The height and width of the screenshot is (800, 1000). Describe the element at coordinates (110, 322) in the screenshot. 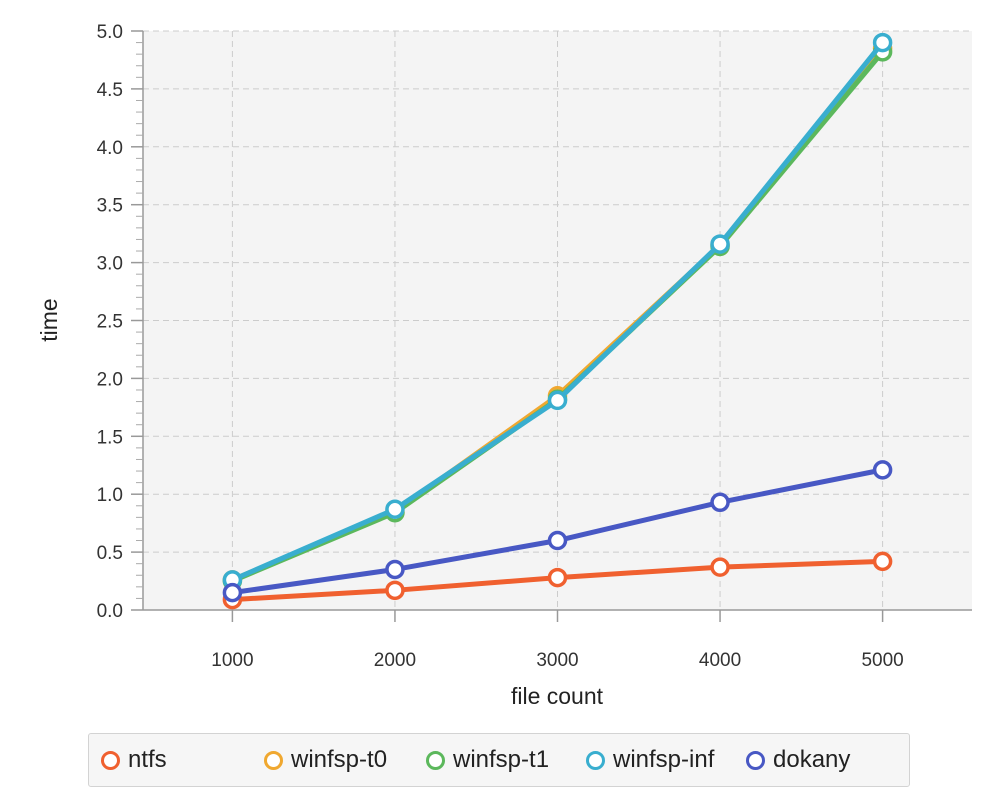

I see `y-tick-label: 2.5` at that location.